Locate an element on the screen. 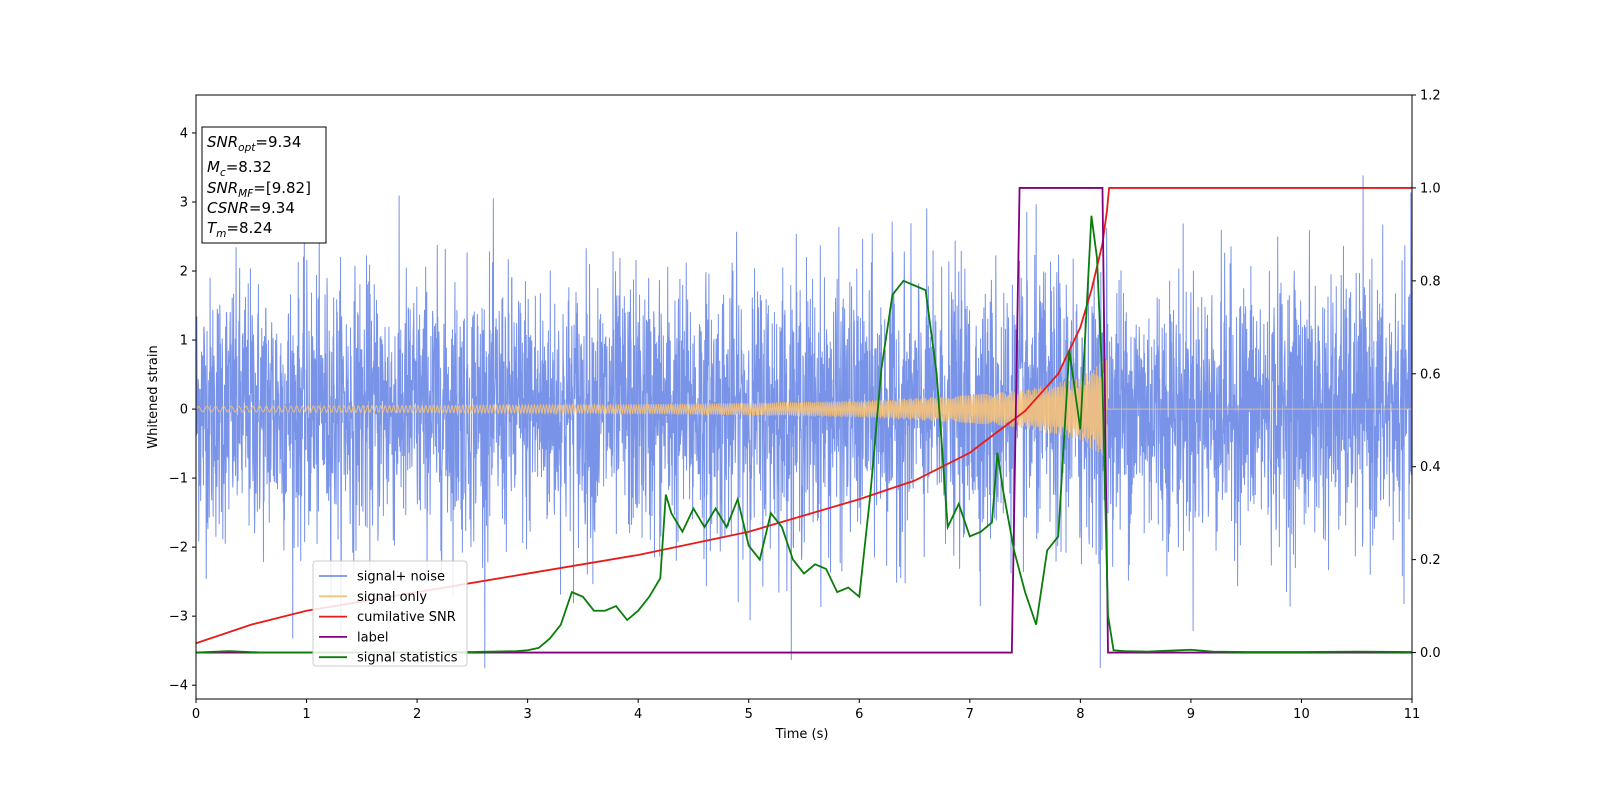 The width and height of the screenshot is (1600, 800). series-signal-only is located at coordinates (804, 408).